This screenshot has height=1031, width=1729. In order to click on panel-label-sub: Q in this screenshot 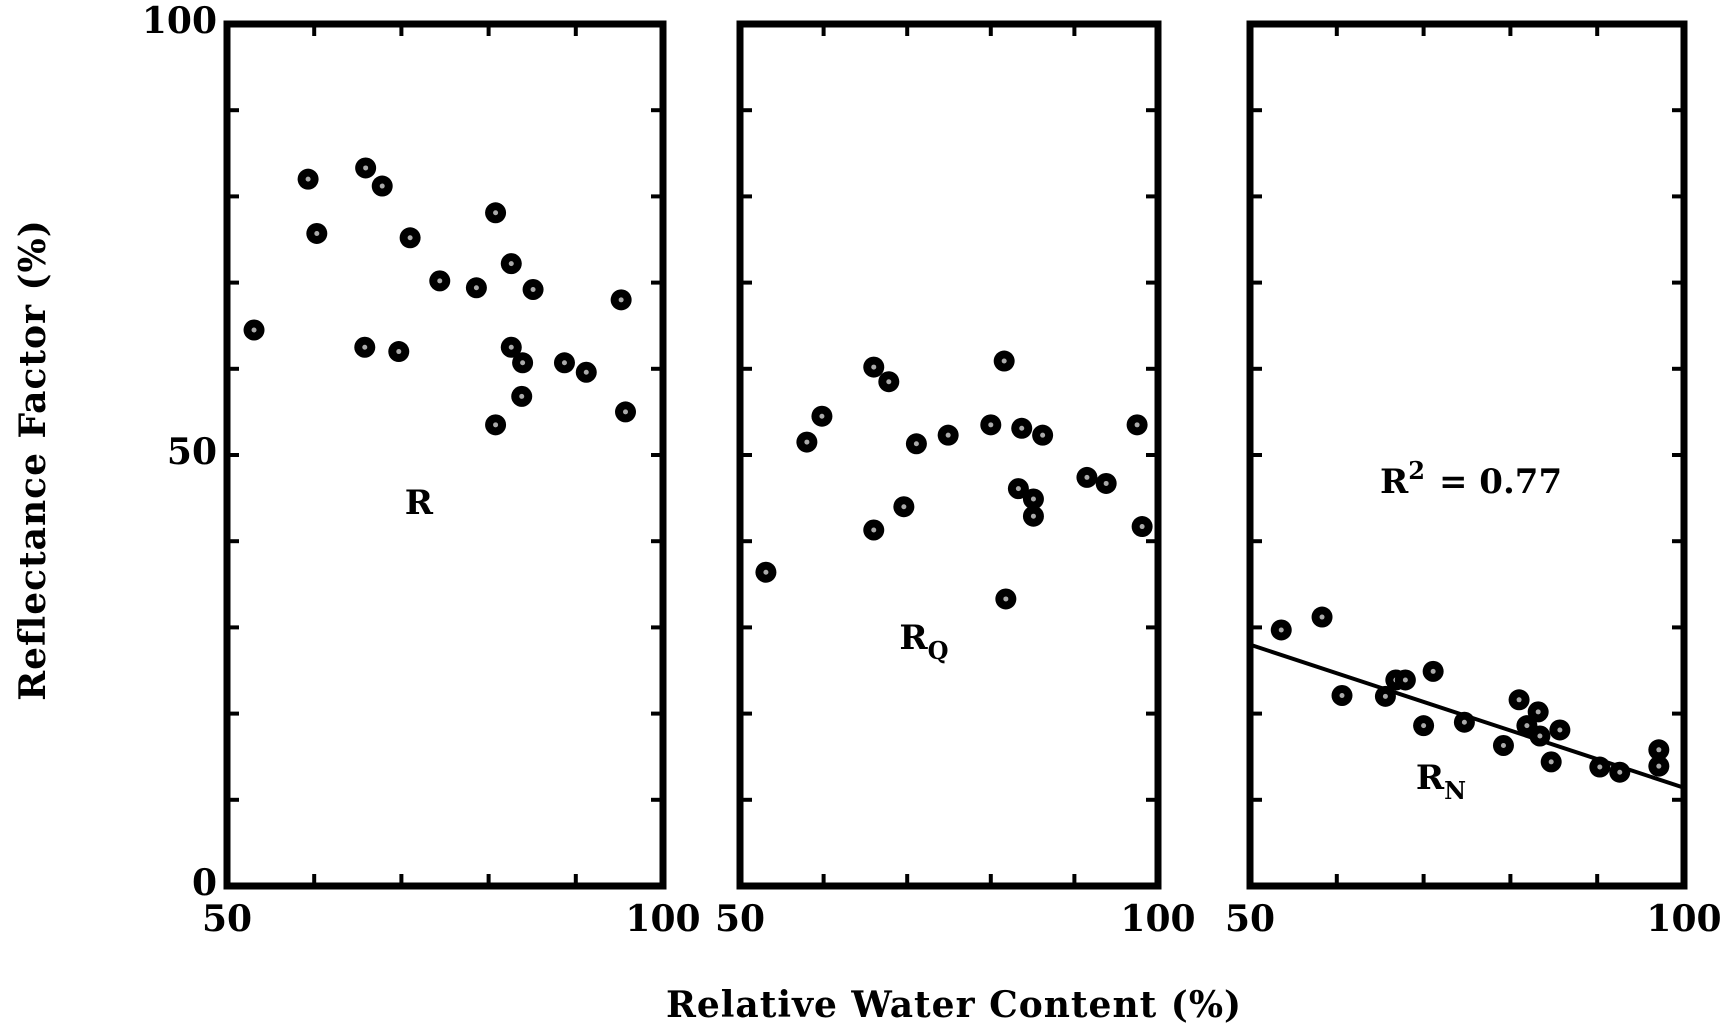, I will do `click(938, 650)`.